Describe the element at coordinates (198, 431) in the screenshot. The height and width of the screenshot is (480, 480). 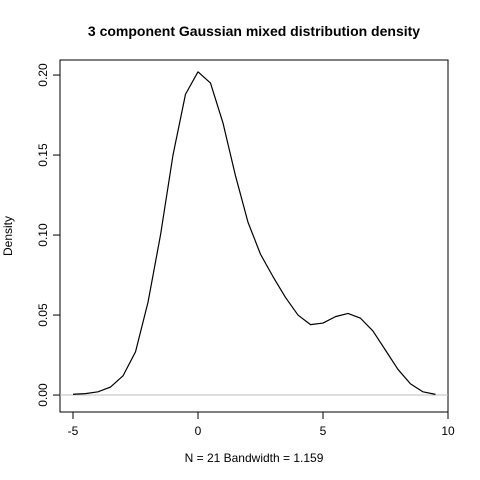
I see `x-tick-label: 0` at that location.